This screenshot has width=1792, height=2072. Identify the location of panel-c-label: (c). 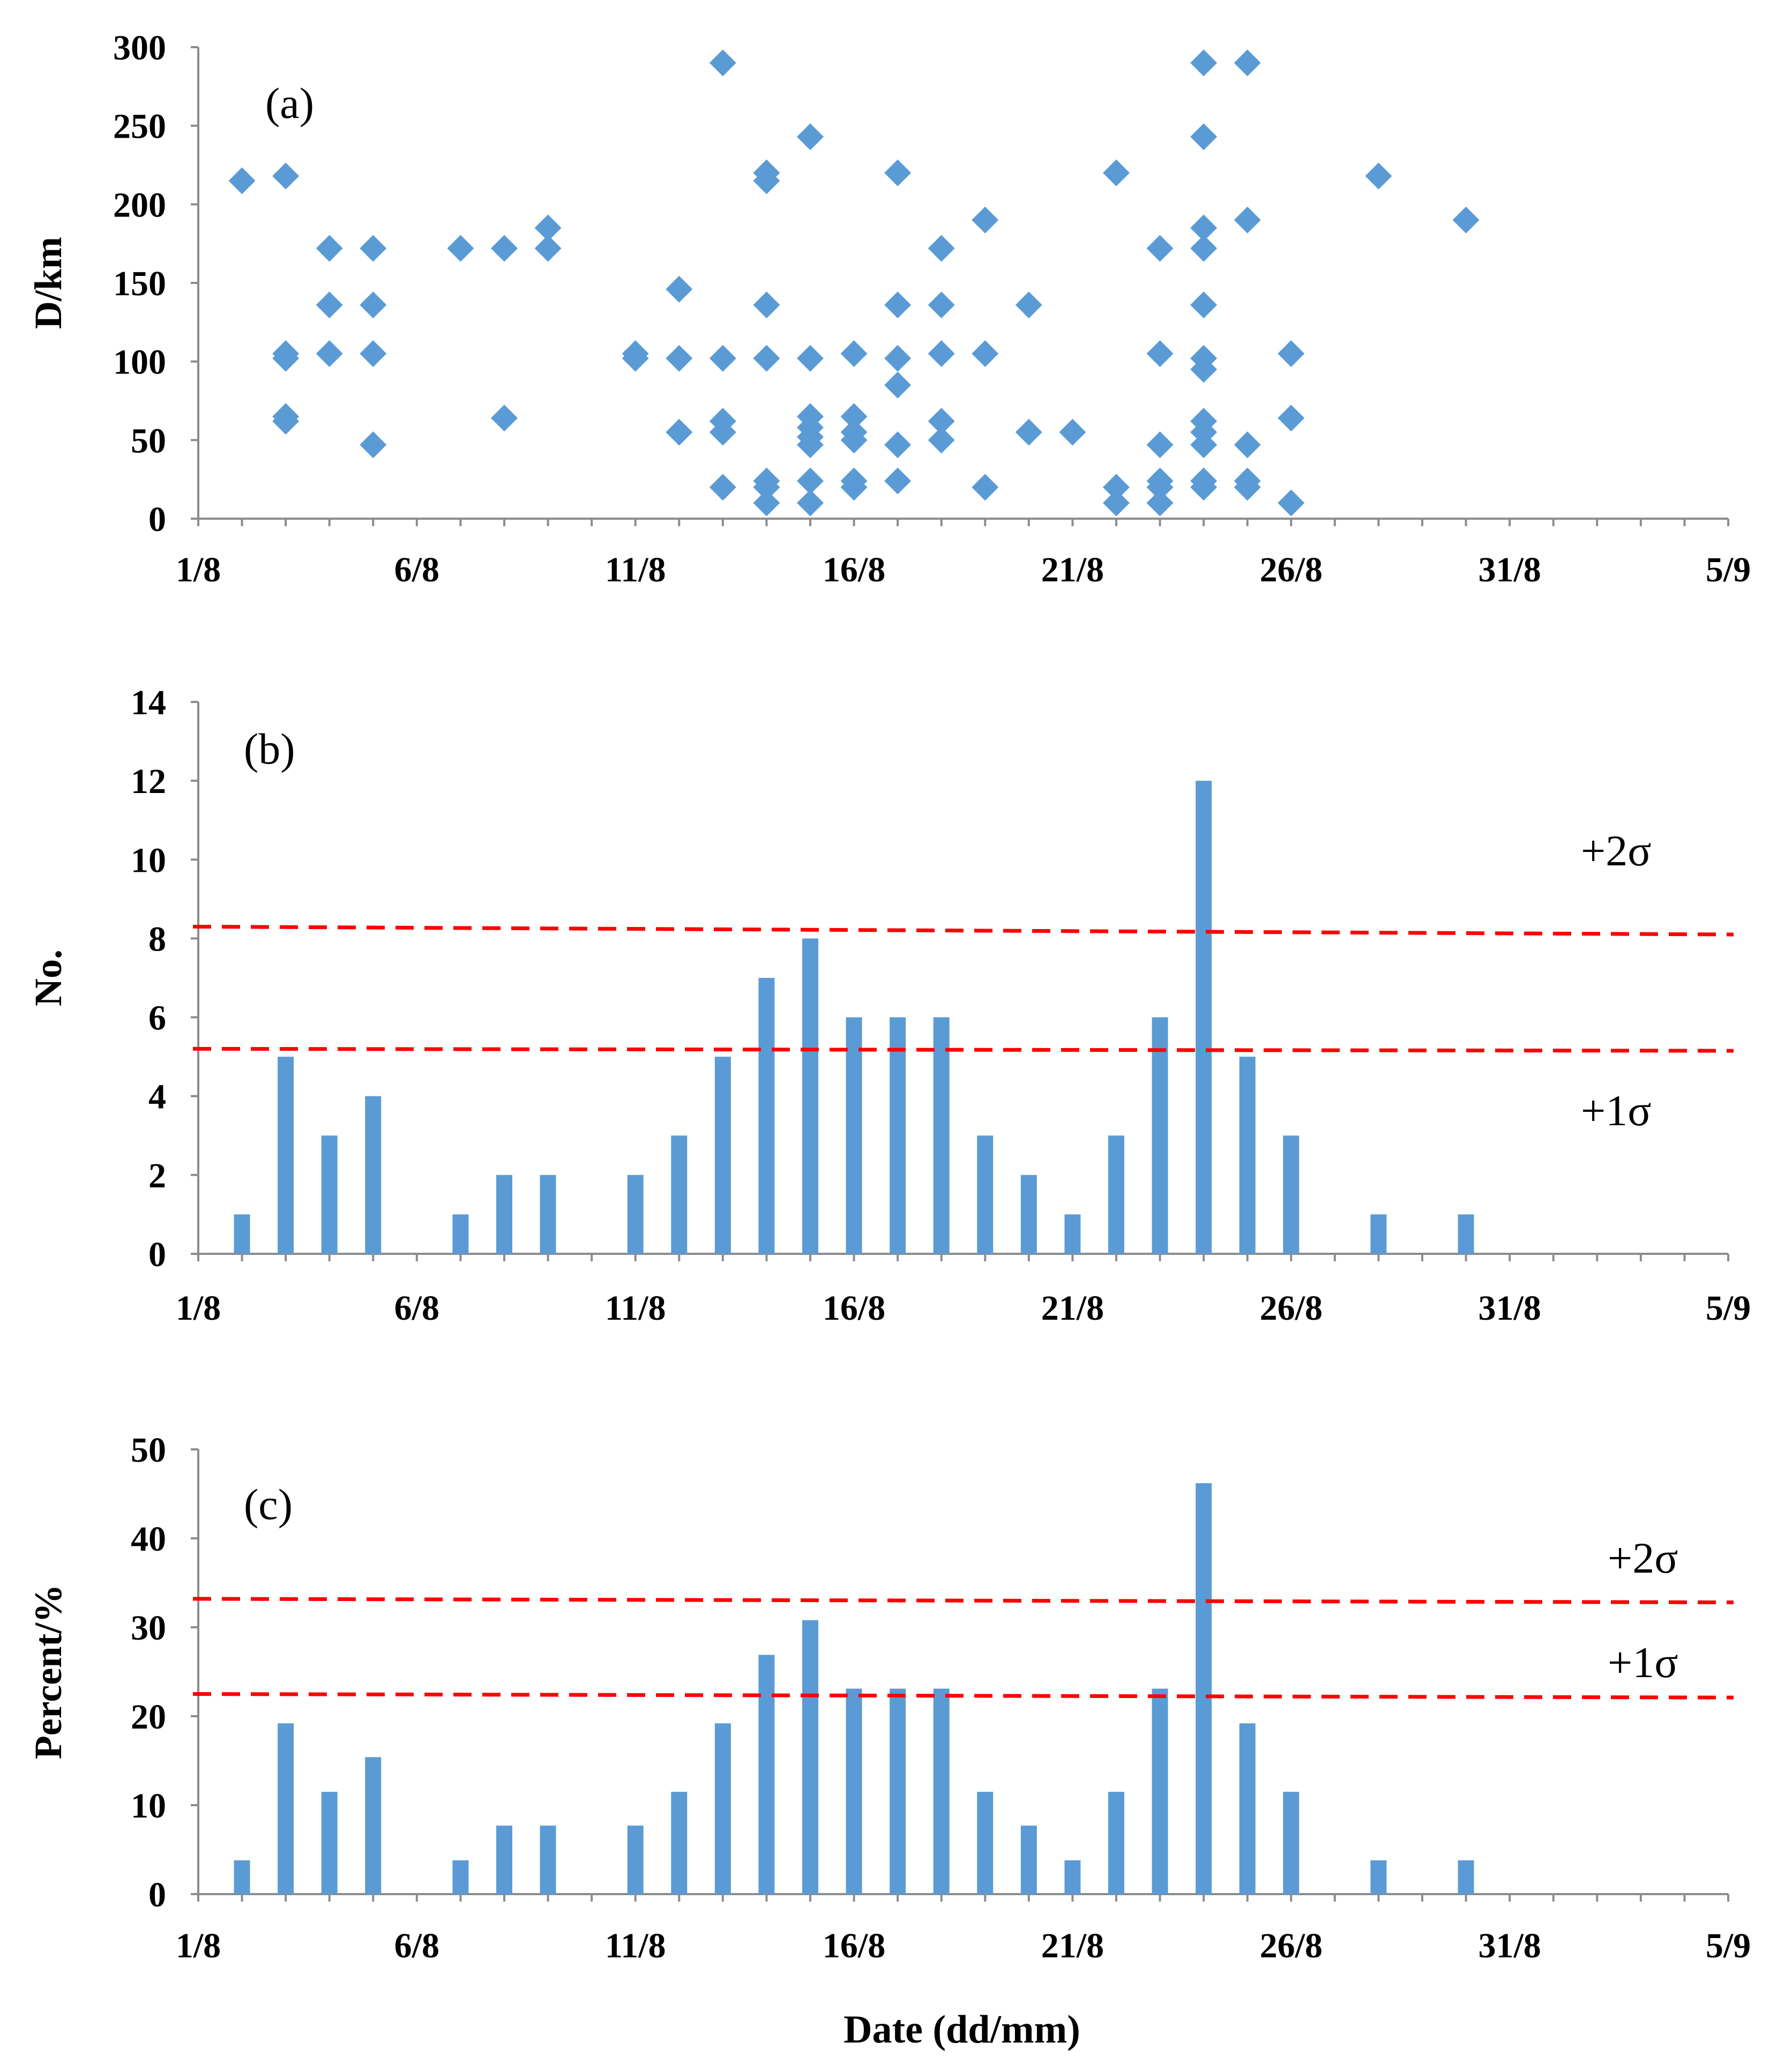
(268, 1504).